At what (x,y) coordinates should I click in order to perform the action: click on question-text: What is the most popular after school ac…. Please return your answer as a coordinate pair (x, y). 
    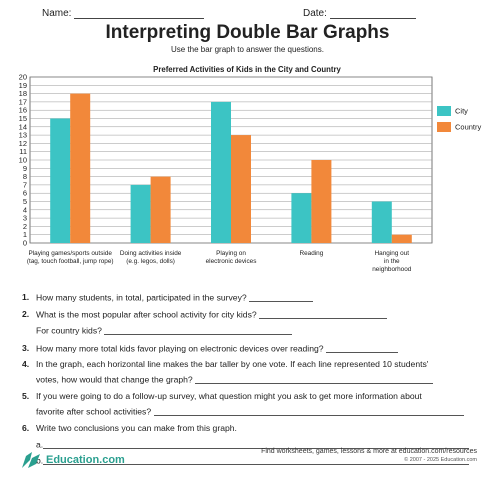
    Looking at the image, I should click on (146, 314).